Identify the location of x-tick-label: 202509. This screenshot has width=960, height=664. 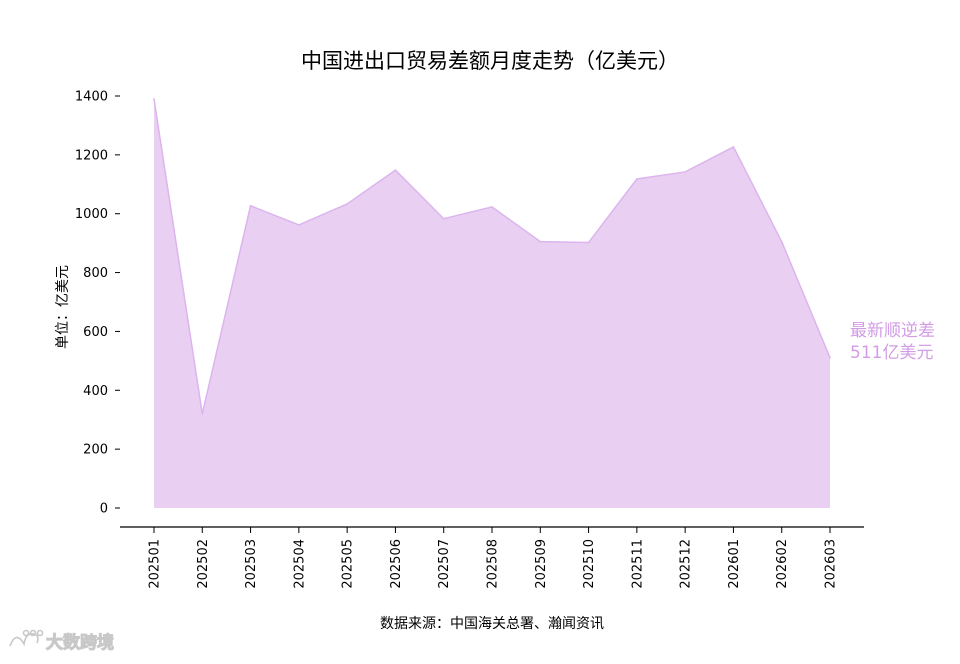
(541, 564).